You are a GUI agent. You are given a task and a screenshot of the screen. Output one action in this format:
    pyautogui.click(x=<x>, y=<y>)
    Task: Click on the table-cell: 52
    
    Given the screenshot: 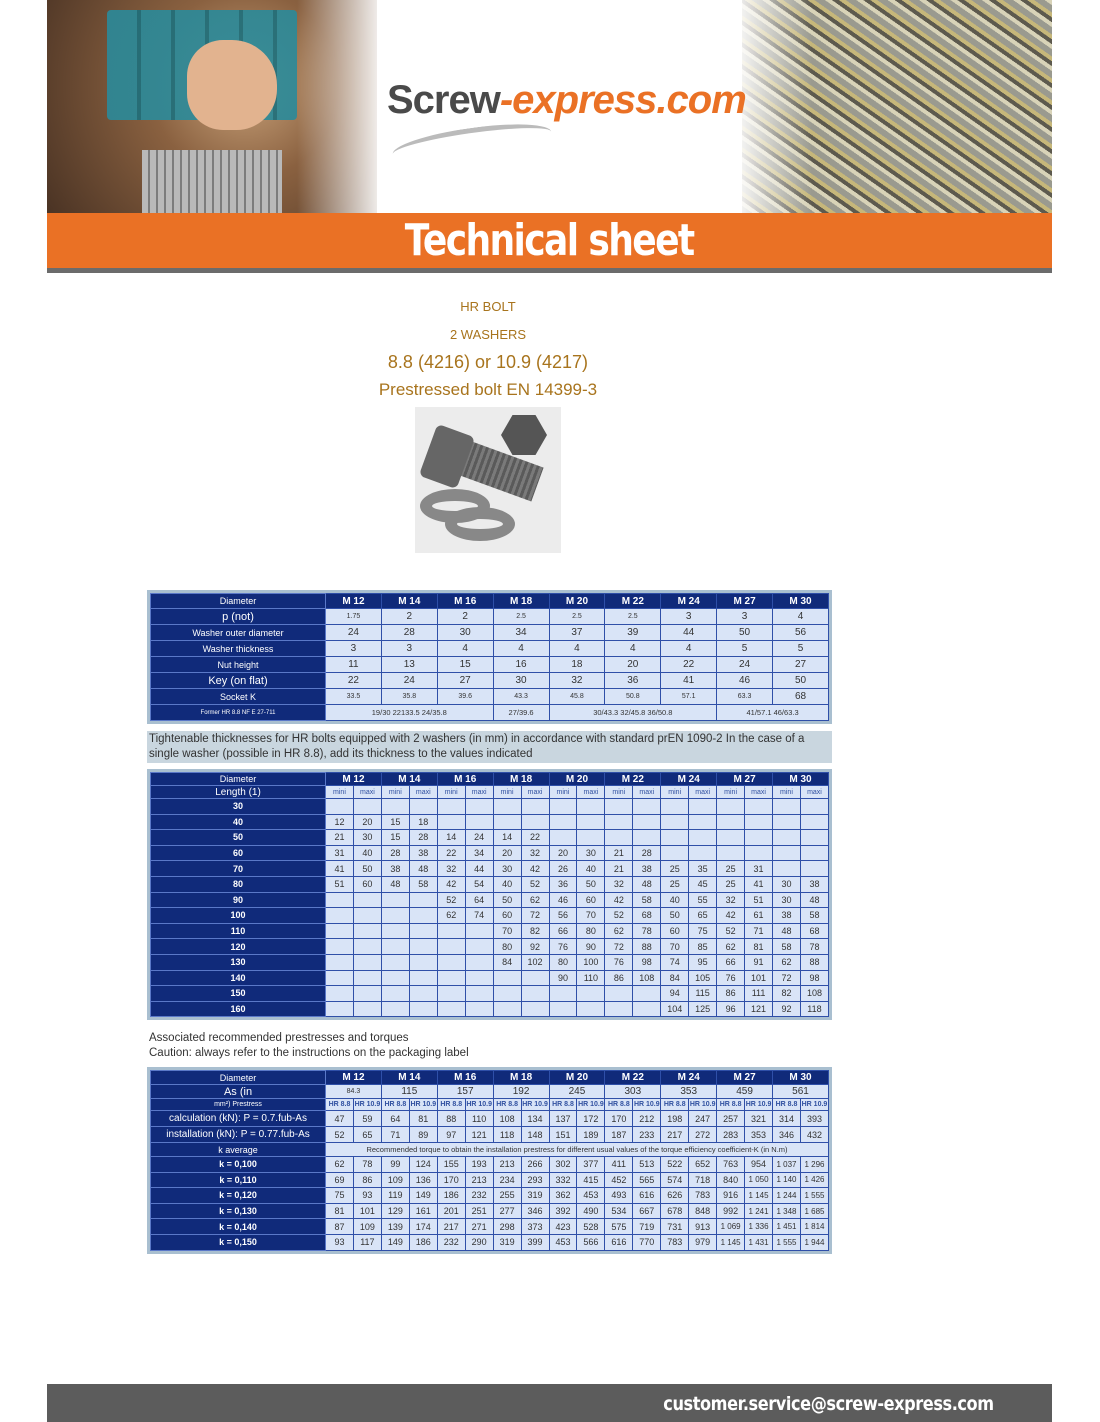 What is the action you would take?
    pyautogui.click(x=339, y=1134)
    